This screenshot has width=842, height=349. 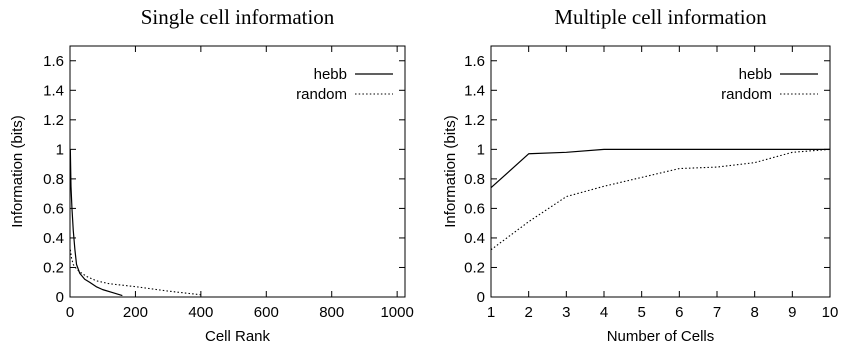 What do you see at coordinates (53, 208) in the screenshot?
I see `chart-1-y-tick-label: 0.6` at bounding box center [53, 208].